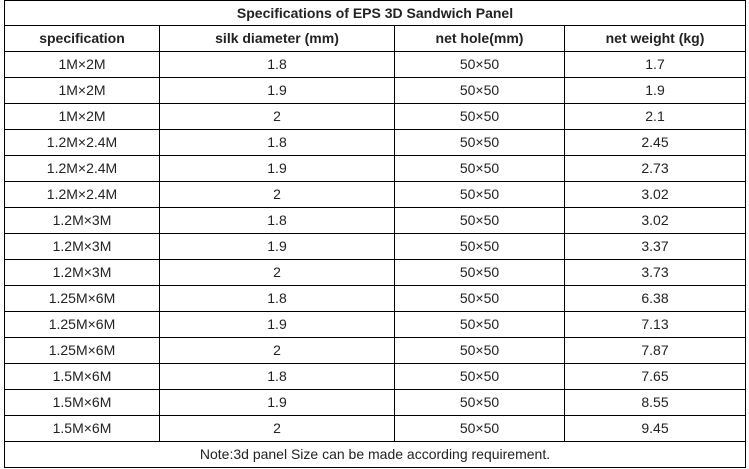 Image resolution: width=749 pixels, height=469 pixels. I want to click on table-title-row: Specifications of EPS 3D Sandwich Panel, so click(375, 13).